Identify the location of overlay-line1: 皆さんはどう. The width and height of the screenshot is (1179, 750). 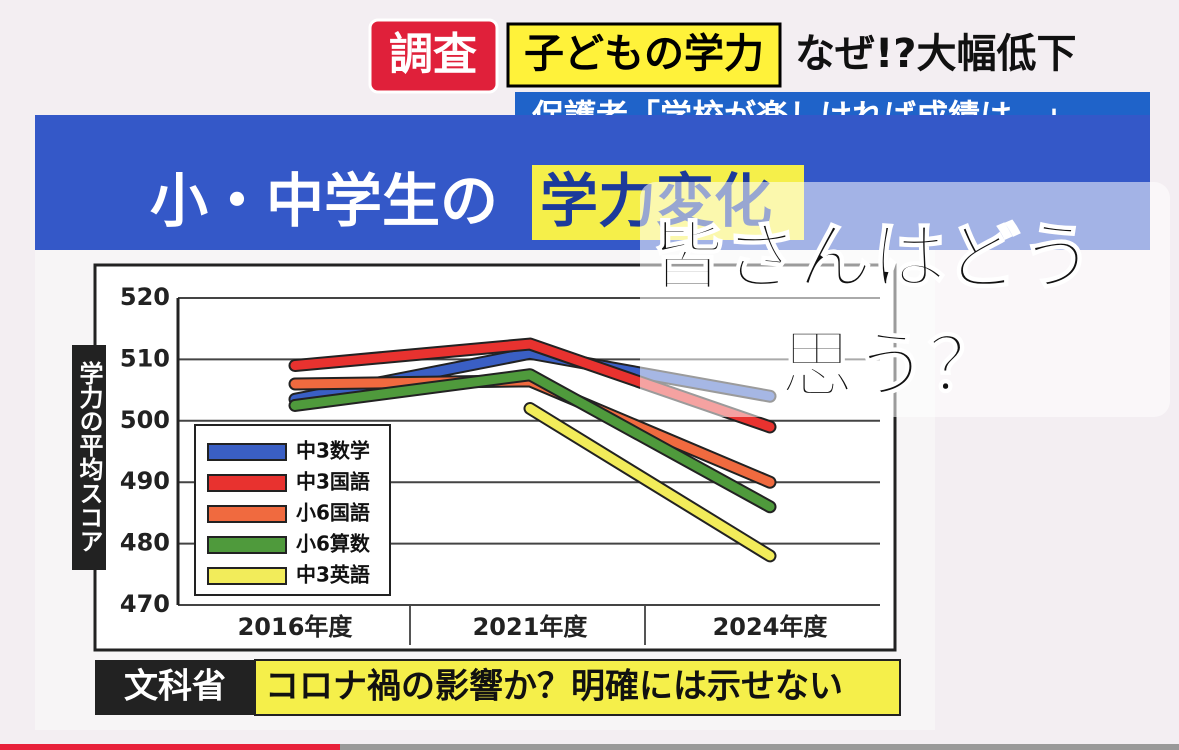
(872, 258).